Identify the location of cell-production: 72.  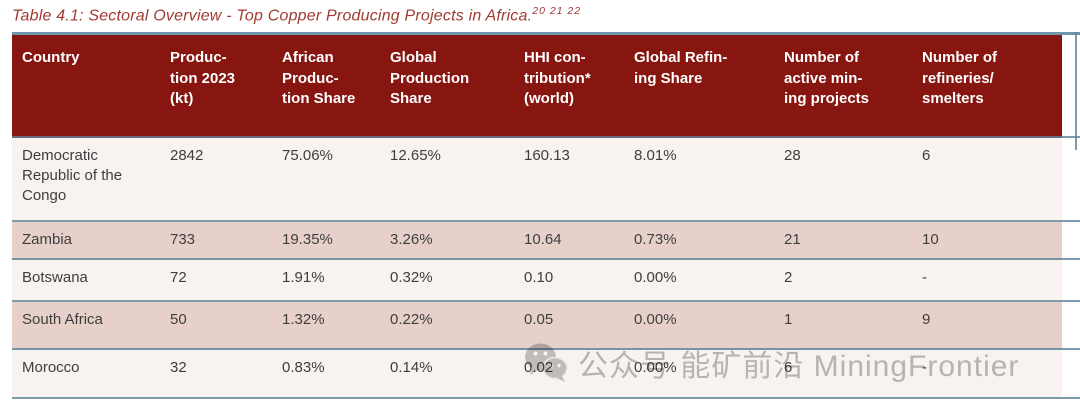
(178, 277).